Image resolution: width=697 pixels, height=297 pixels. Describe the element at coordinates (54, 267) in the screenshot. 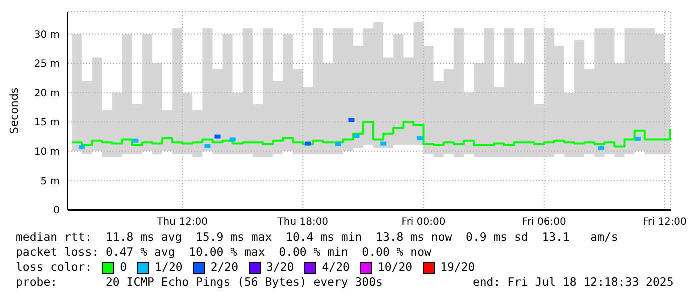

I see `legend-title: loss color:` at that location.